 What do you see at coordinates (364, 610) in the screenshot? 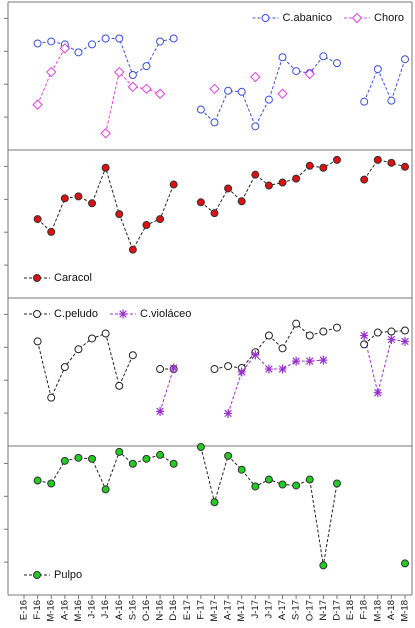
I see `x-tick-label: F-18` at bounding box center [364, 610].